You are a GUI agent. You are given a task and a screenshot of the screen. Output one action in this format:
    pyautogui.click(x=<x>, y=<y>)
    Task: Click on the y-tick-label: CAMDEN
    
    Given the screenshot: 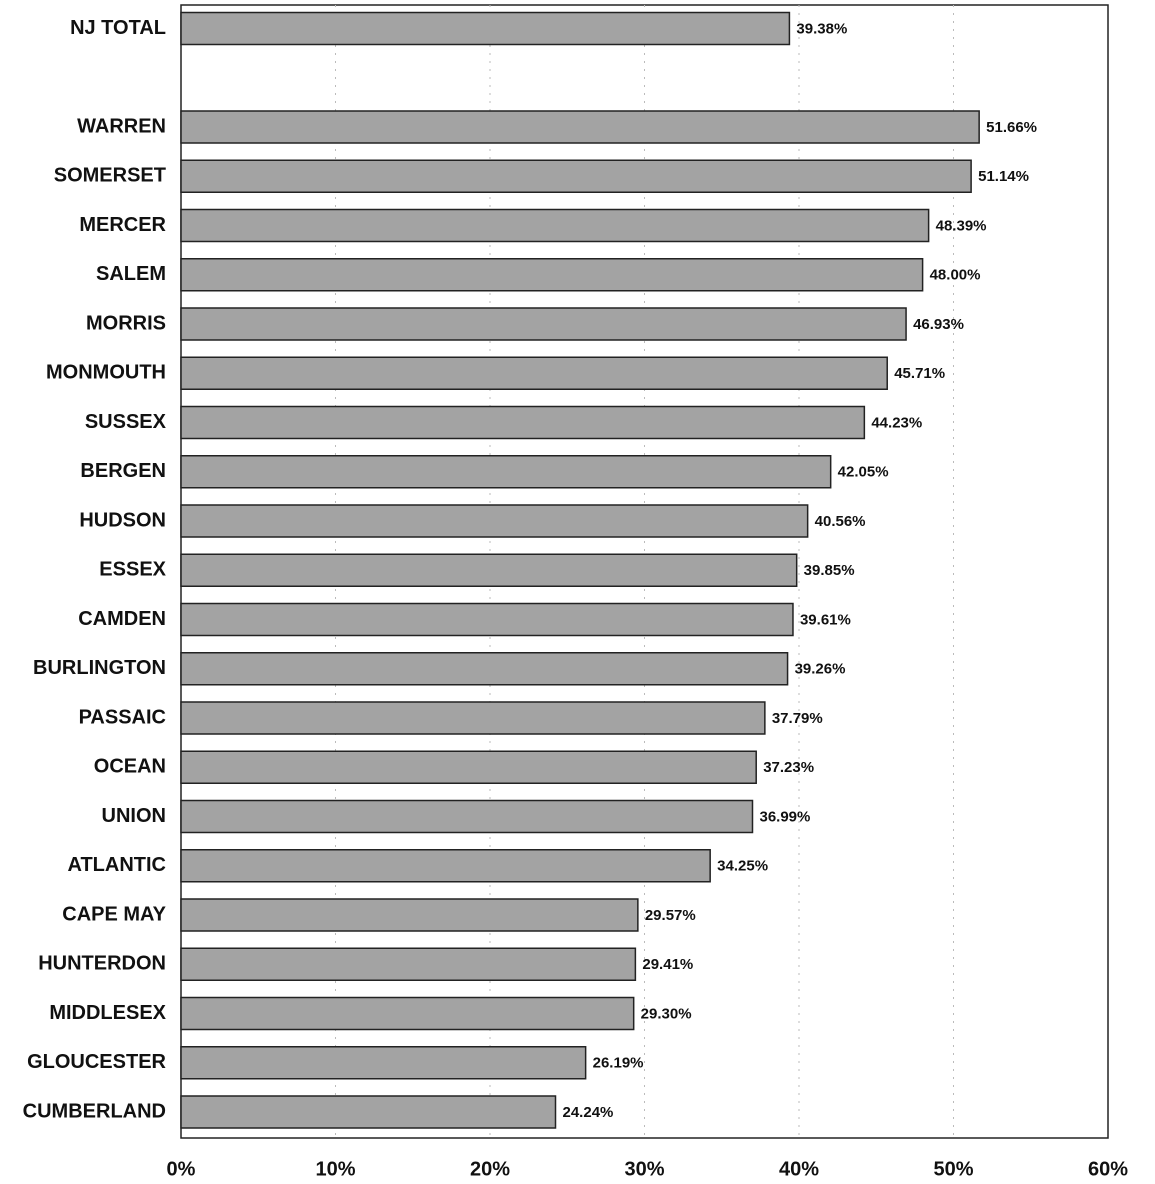 What is the action you would take?
    pyautogui.click(x=122, y=619)
    